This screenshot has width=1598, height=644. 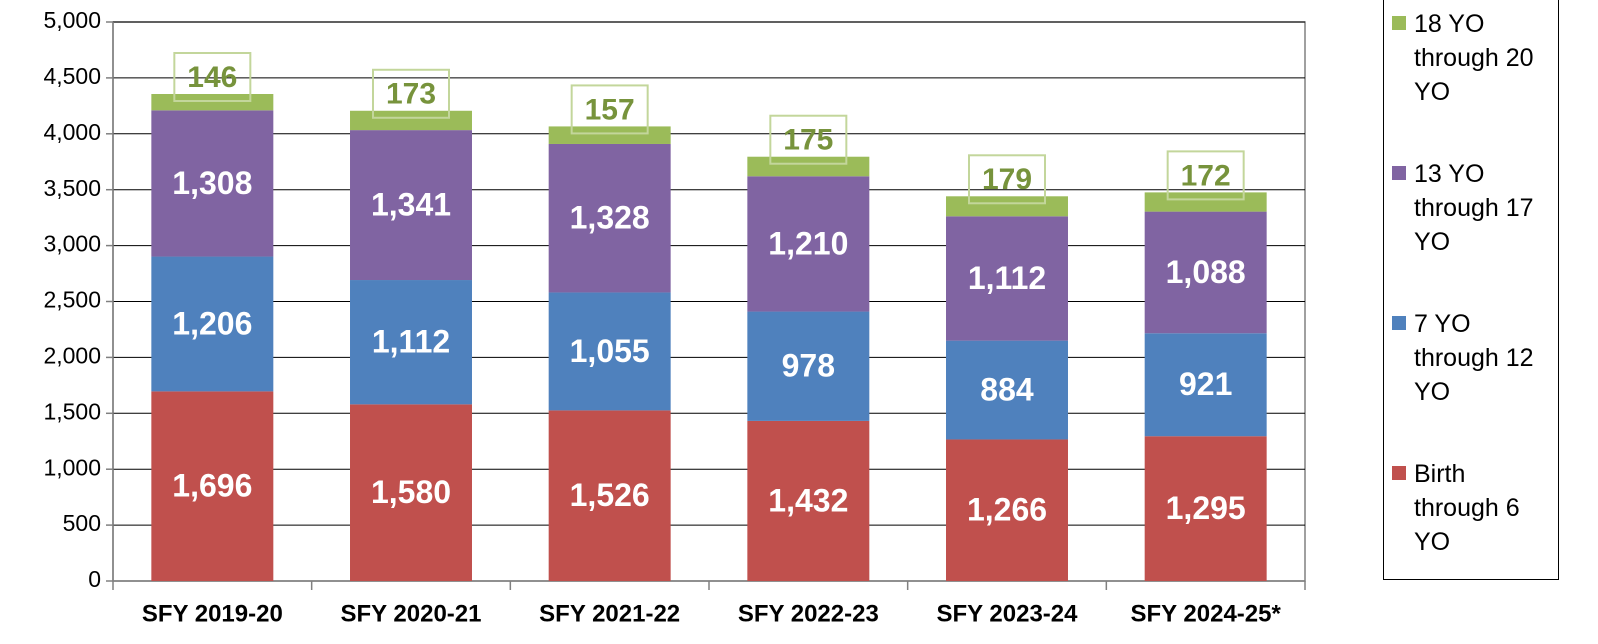 What do you see at coordinates (72, 20) in the screenshot?
I see `y-tick-label: 5,000` at bounding box center [72, 20].